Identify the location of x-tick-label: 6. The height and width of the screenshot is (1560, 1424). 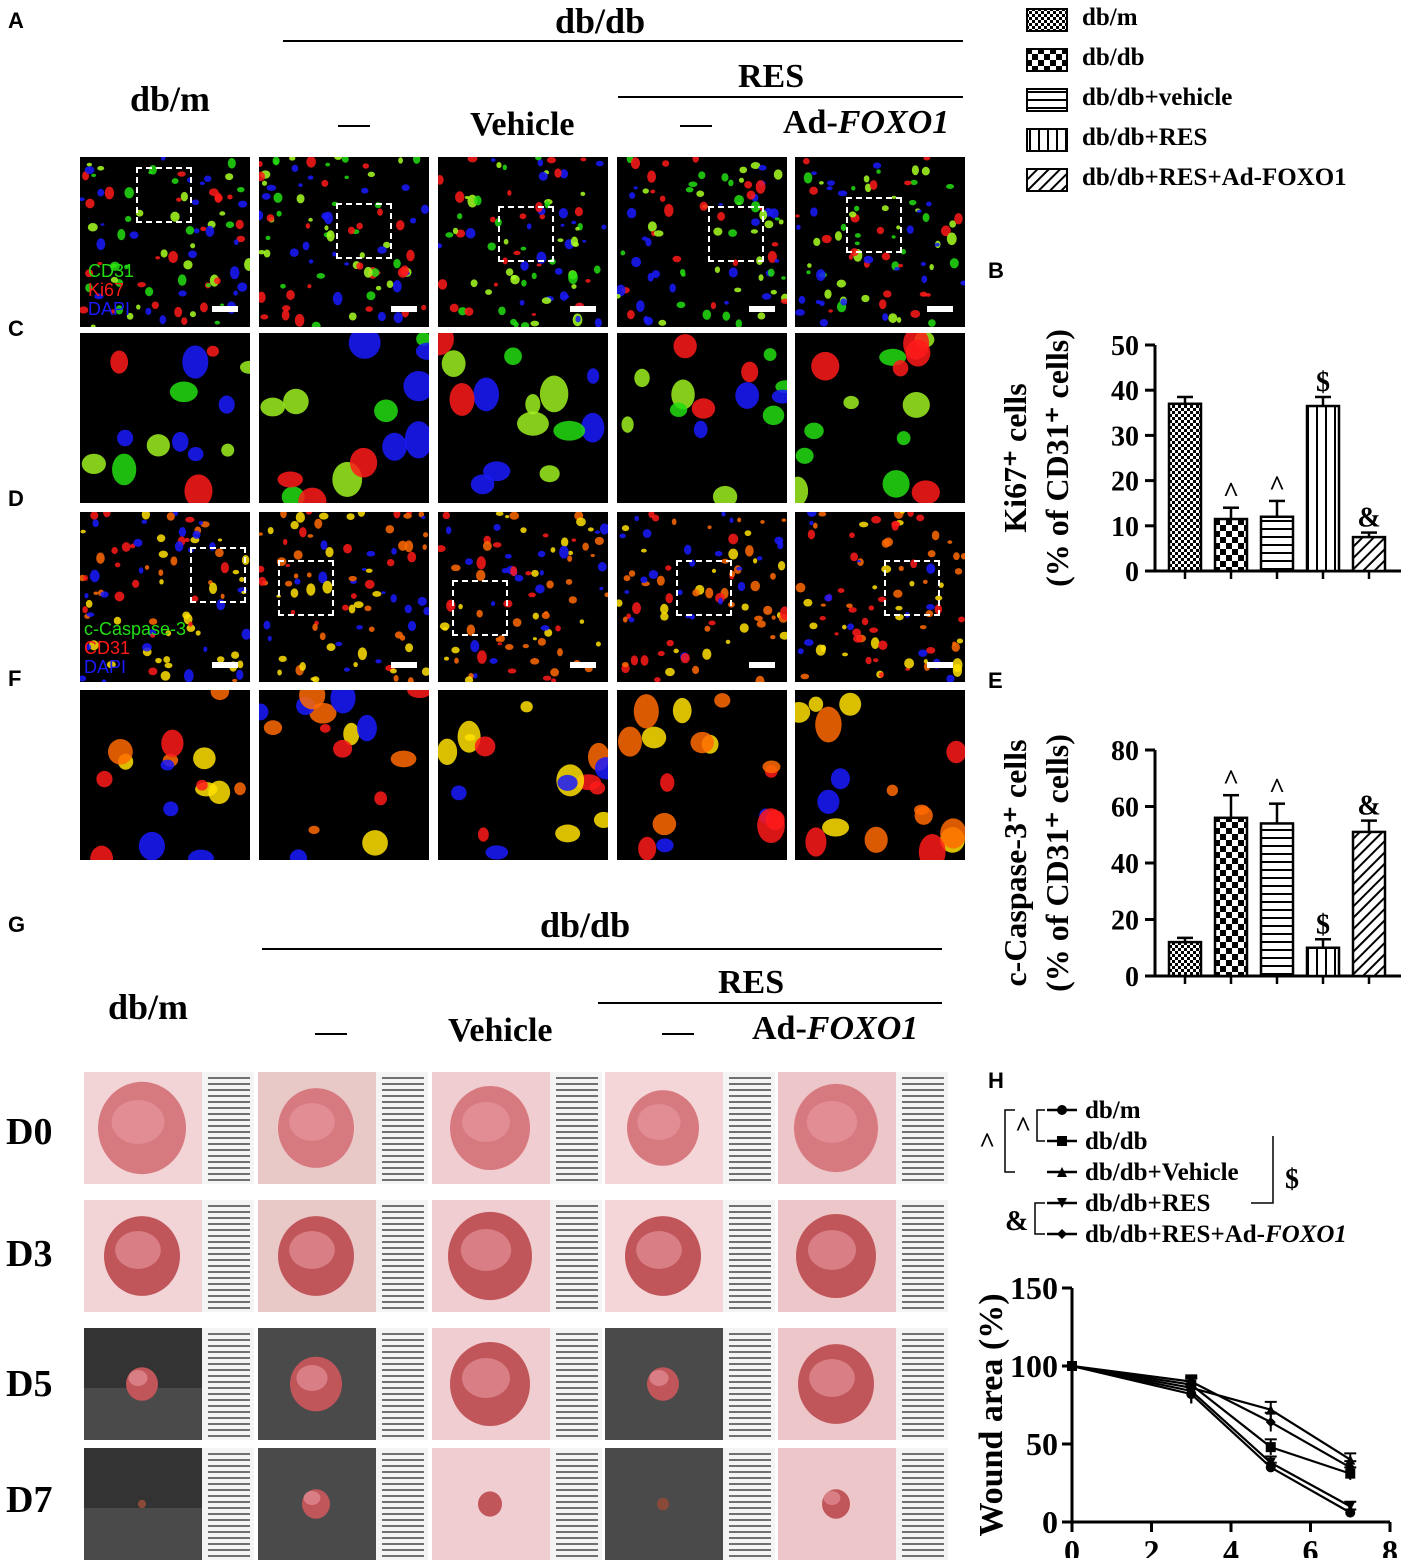
(1311, 1545).